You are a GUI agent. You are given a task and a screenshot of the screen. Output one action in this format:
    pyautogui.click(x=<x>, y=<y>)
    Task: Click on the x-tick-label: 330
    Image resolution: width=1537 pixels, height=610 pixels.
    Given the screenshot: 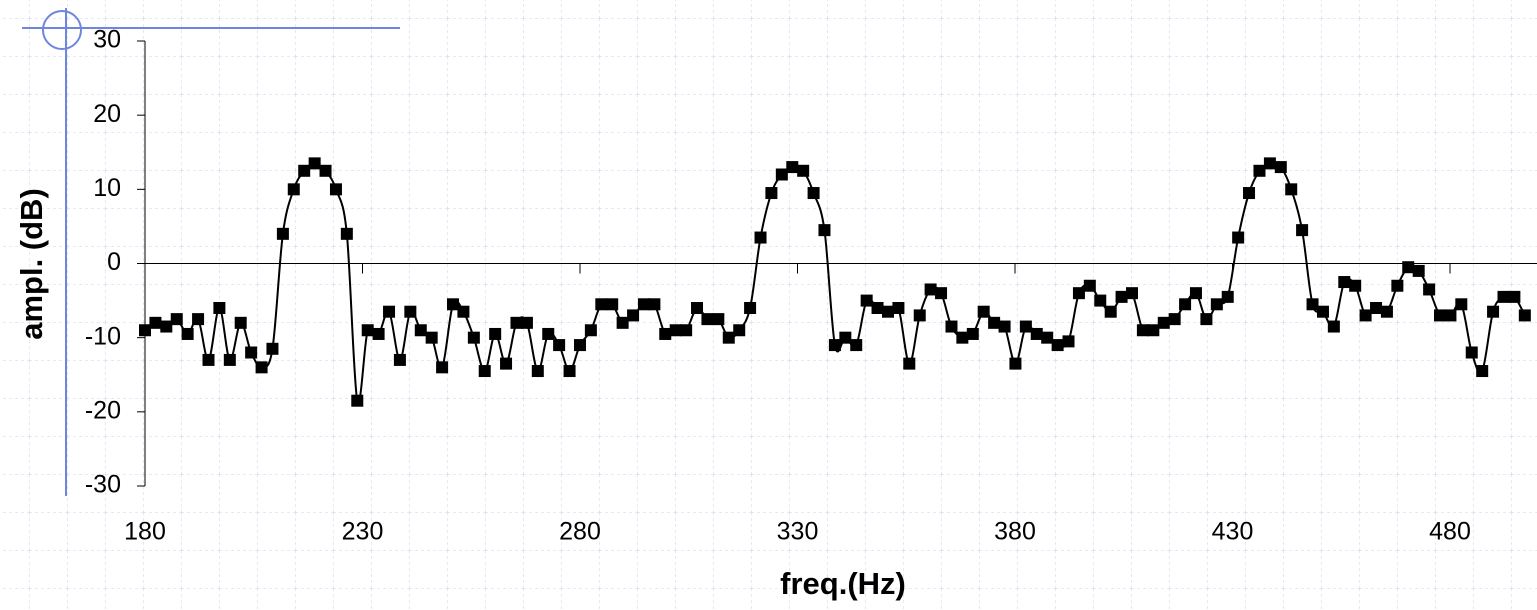 What is the action you would take?
    pyautogui.click(x=798, y=532)
    